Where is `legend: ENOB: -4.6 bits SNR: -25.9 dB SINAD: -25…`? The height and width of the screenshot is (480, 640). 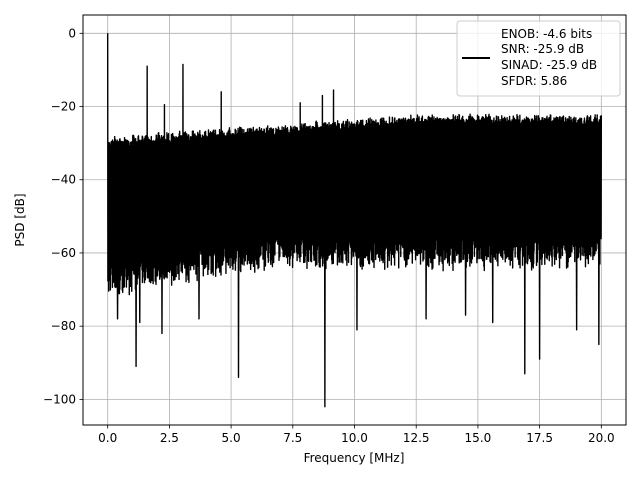
legend: ENOB: -4.6 bits SNR: -25.9 dB SINAD: -25… is located at coordinates (538, 58).